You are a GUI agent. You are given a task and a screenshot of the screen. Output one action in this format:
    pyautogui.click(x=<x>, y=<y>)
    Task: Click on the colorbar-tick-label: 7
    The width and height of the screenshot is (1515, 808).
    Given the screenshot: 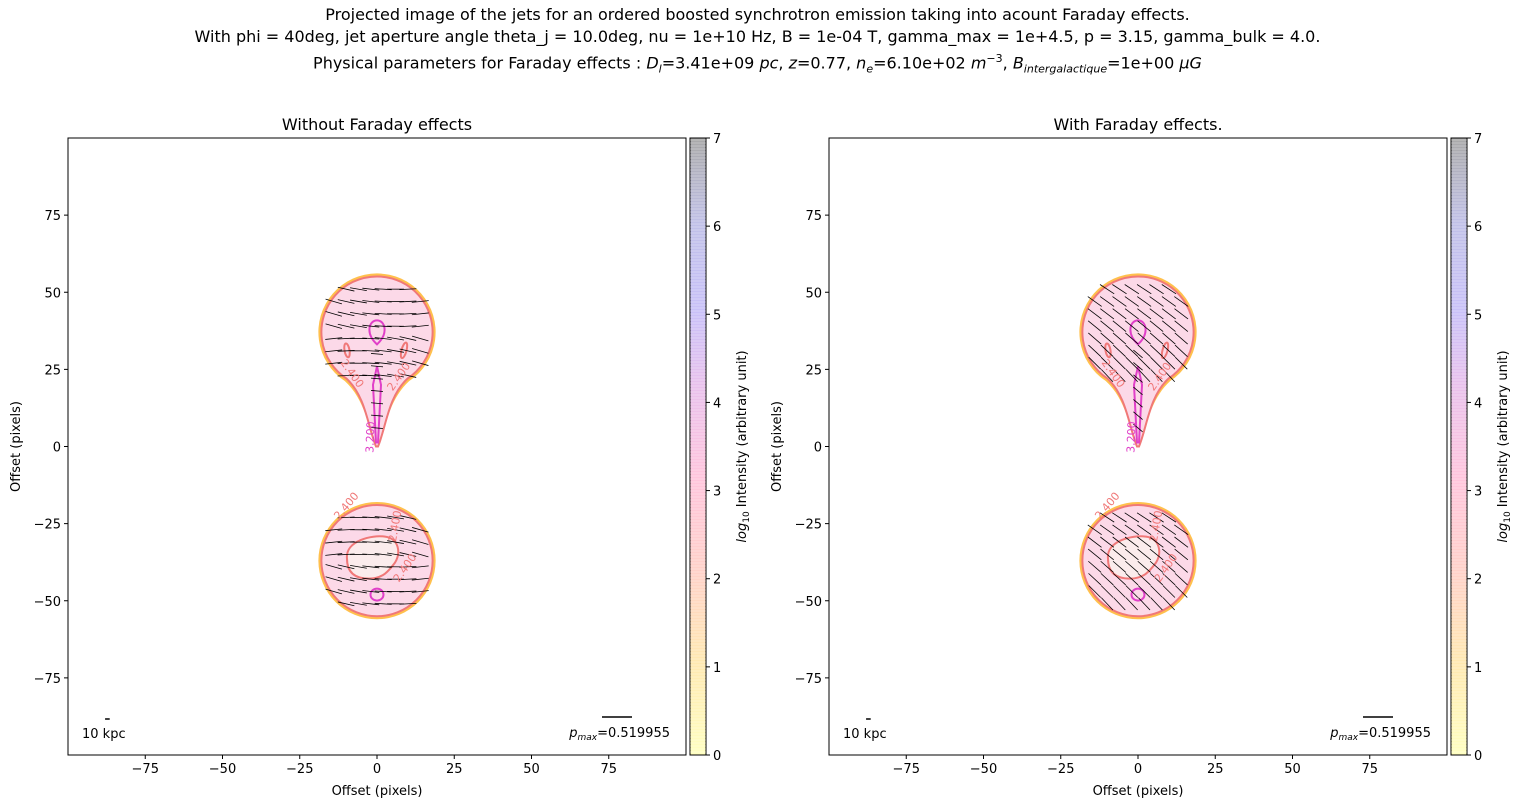 What is the action you would take?
    pyautogui.click(x=1478, y=139)
    